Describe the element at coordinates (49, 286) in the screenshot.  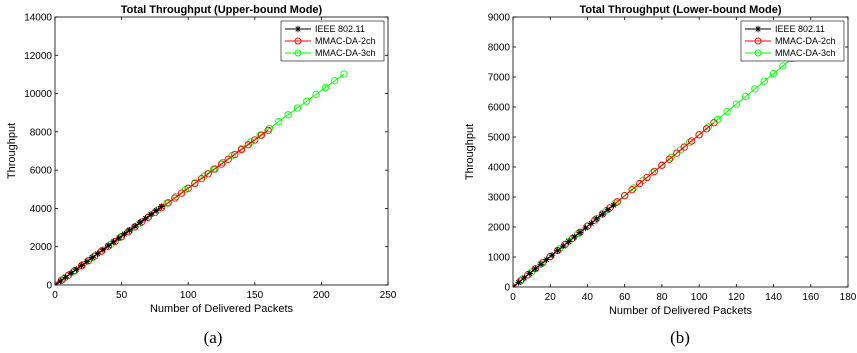
I see `y-tick-label: 0` at that location.